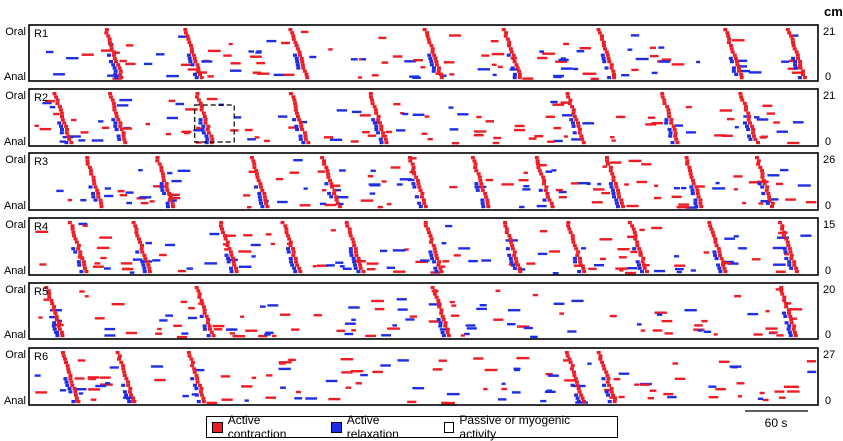  What do you see at coordinates (41, 292) in the screenshot?
I see `panel-label: R5` at bounding box center [41, 292].